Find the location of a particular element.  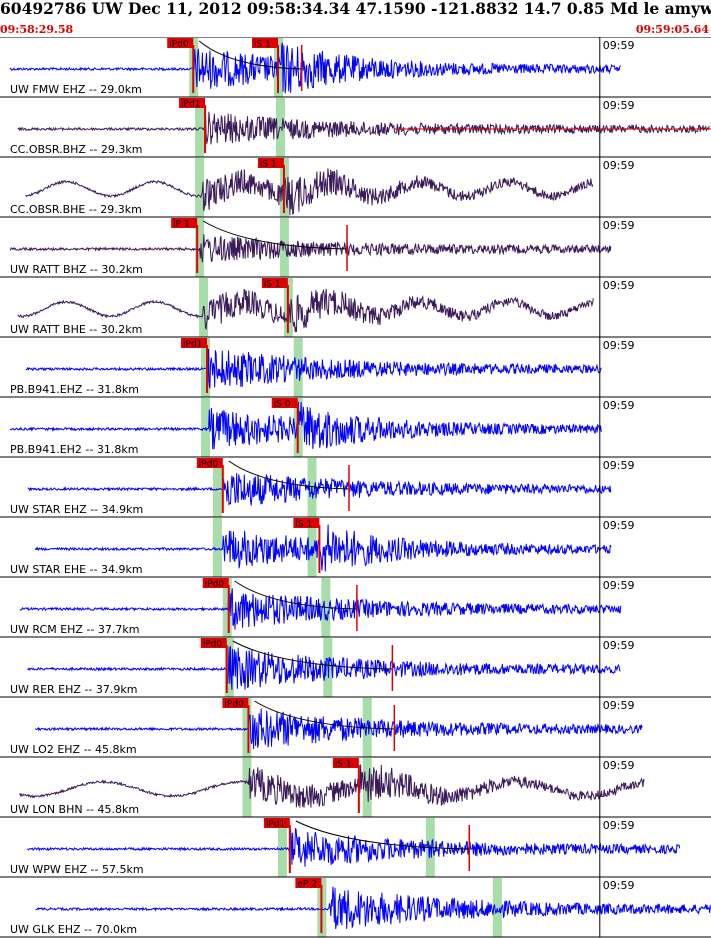

station-label: CC.OBSR.BHZ -- 29.3km is located at coordinates (76, 149).